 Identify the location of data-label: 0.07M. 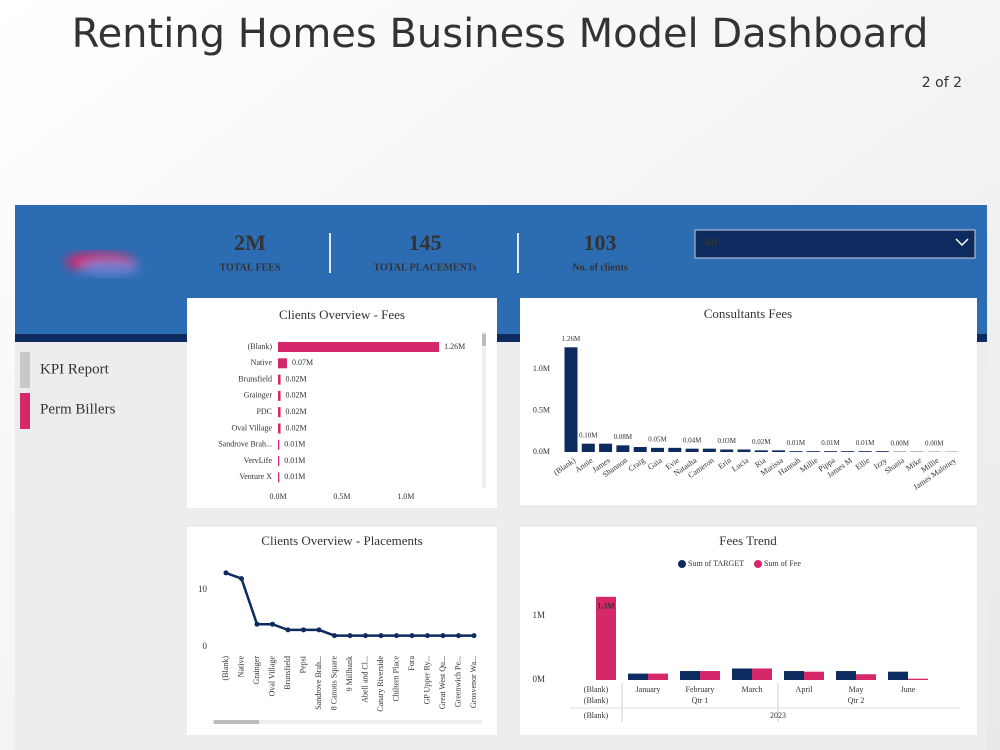
(302, 362).